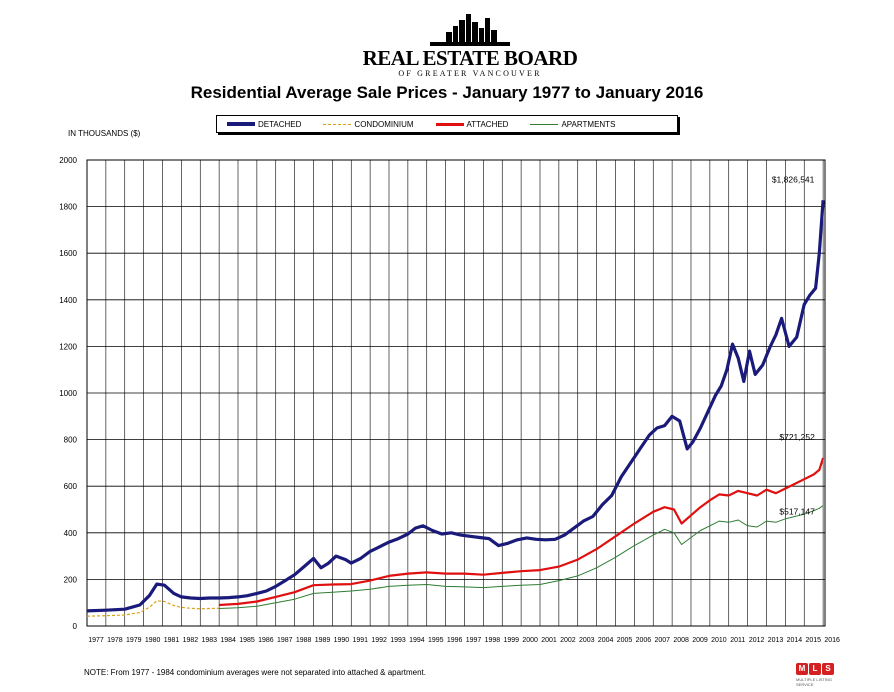 Image resolution: width=894 pixels, height=692 pixels. I want to click on x-tick-label: 1978, so click(115, 640).